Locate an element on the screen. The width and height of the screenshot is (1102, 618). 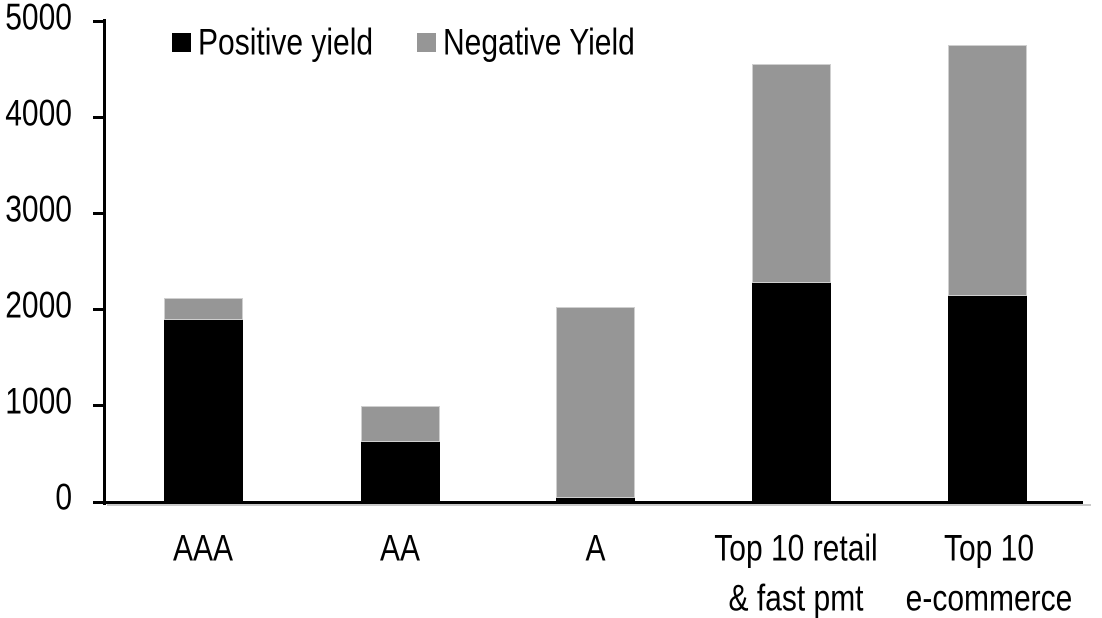
legend-label-positive-yield: Positive yield is located at coordinates (286, 42).